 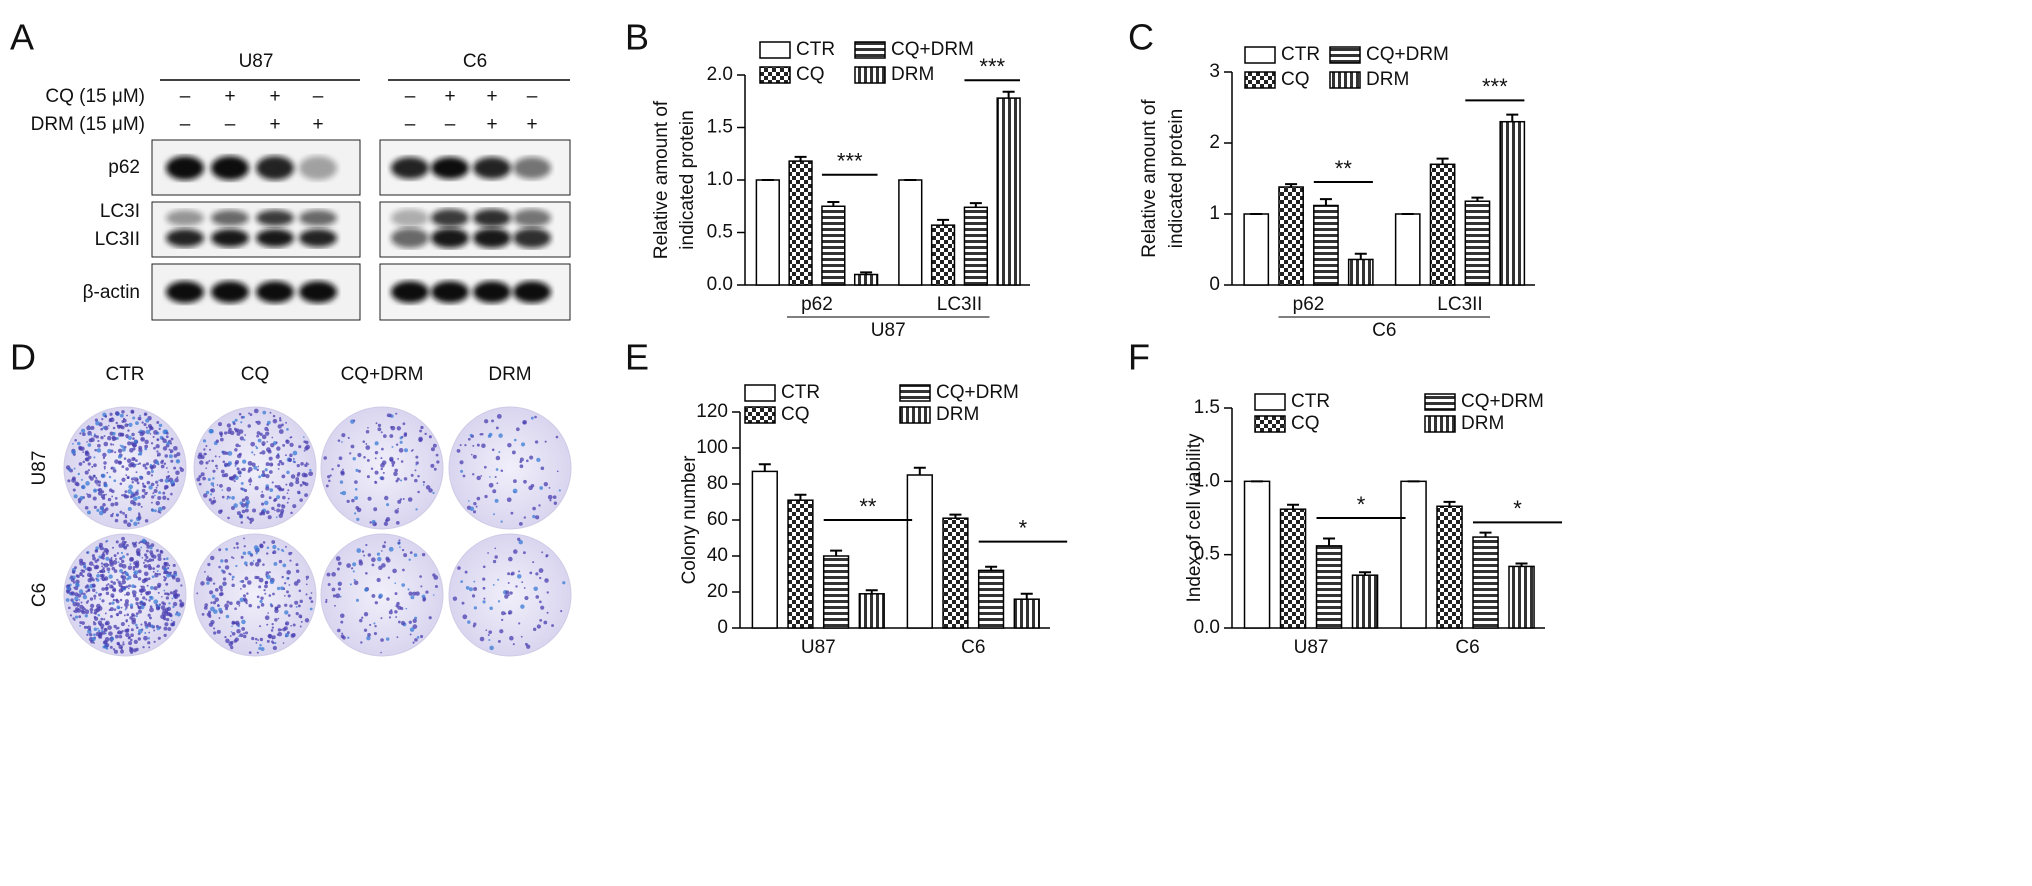 I want to click on y-tick-label: 0, so click(x=1214, y=284).